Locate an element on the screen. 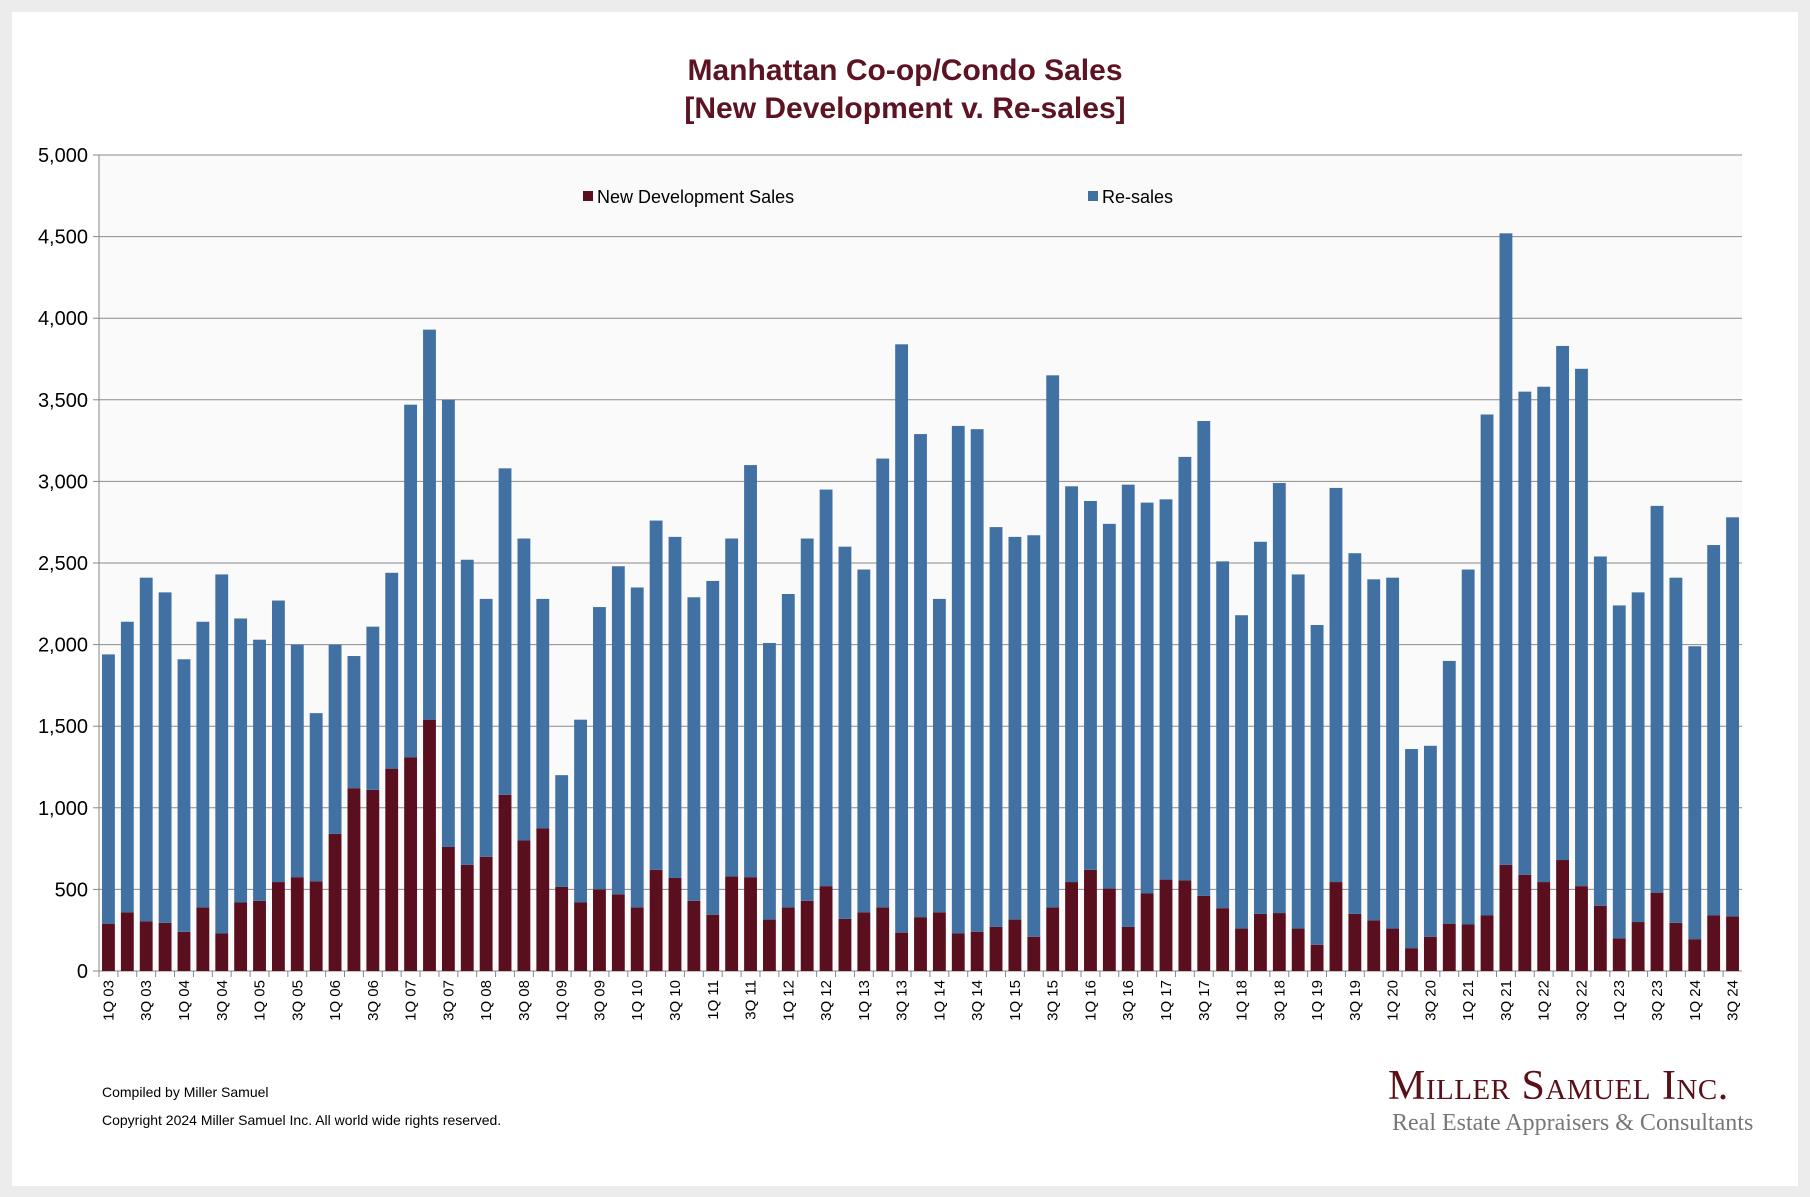  y-tick-label: 2,500 is located at coordinates (63, 564).